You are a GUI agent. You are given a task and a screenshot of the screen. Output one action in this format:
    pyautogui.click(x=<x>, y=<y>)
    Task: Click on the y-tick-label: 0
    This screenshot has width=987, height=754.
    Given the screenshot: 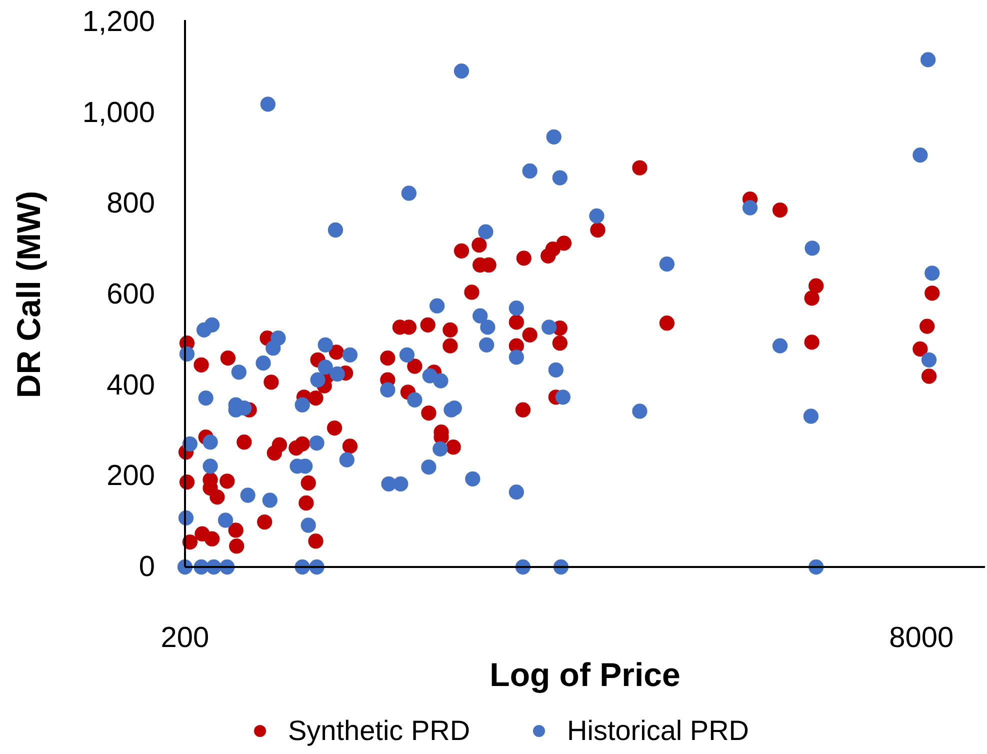 What is the action you would take?
    pyautogui.click(x=146, y=567)
    